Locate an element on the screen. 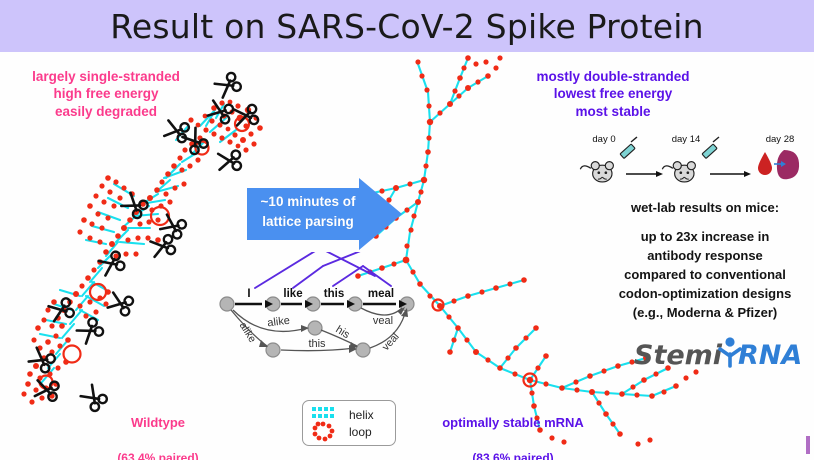 The height and width of the screenshot is (460, 814). timeline-step-day14: day 14 is located at coordinates (690, 158).